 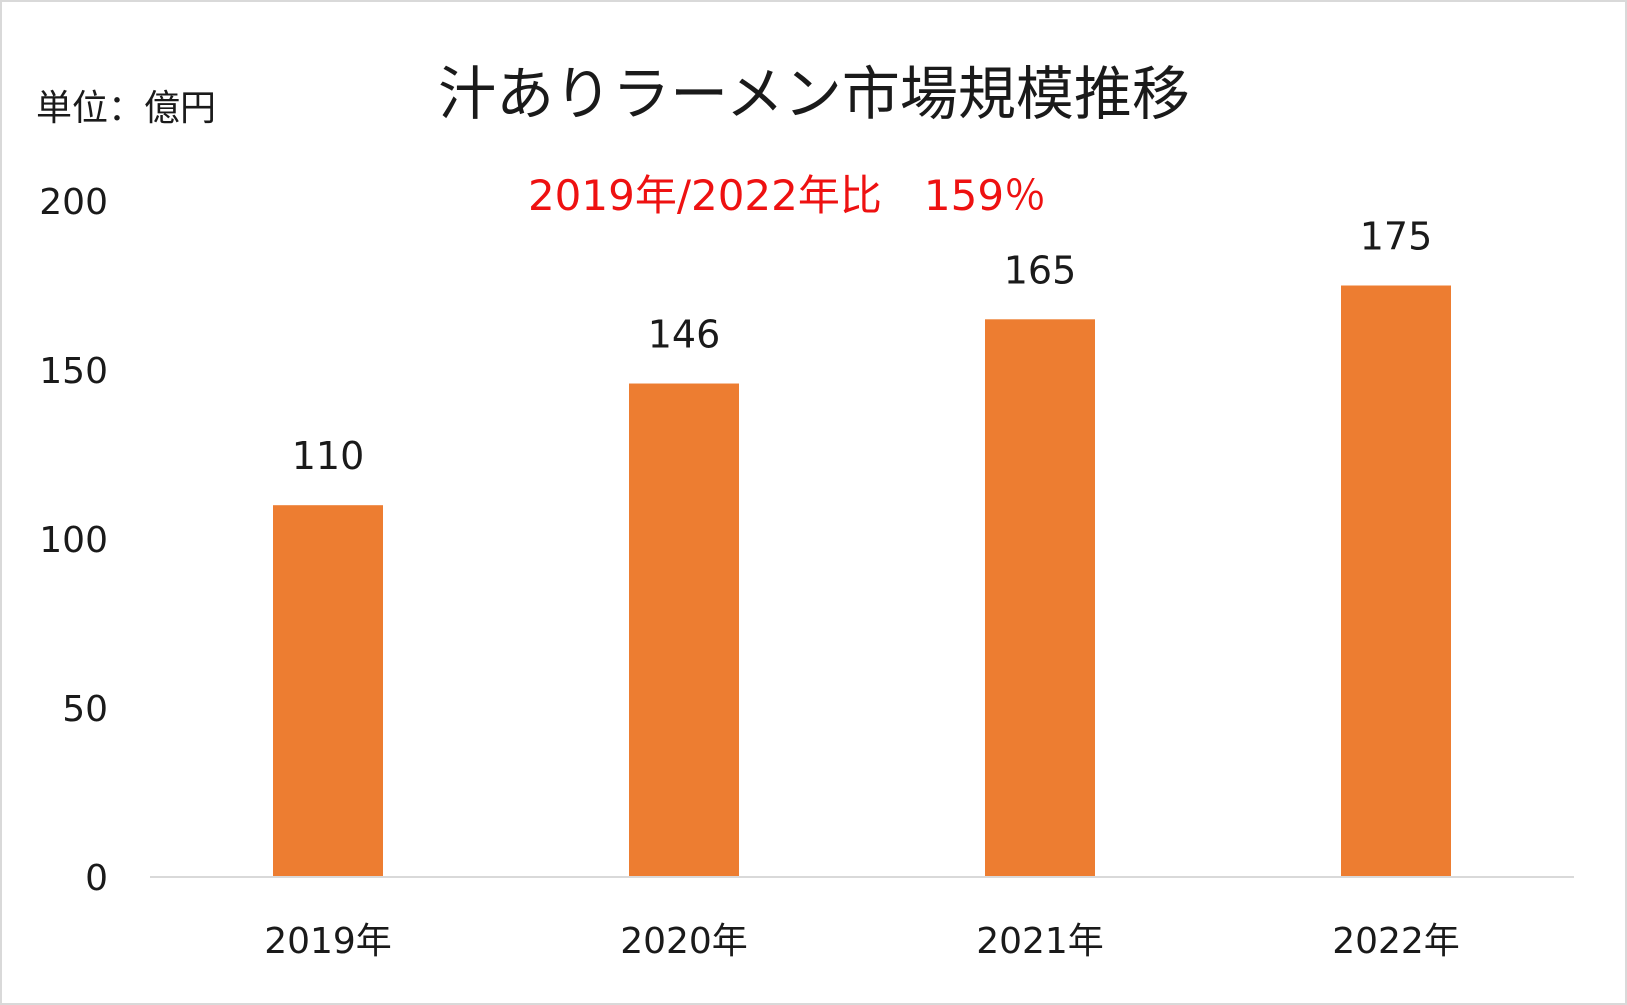 What do you see at coordinates (787, 195) in the screenshot?
I see `growth-annotation: 2019年/2022年比 159％` at bounding box center [787, 195].